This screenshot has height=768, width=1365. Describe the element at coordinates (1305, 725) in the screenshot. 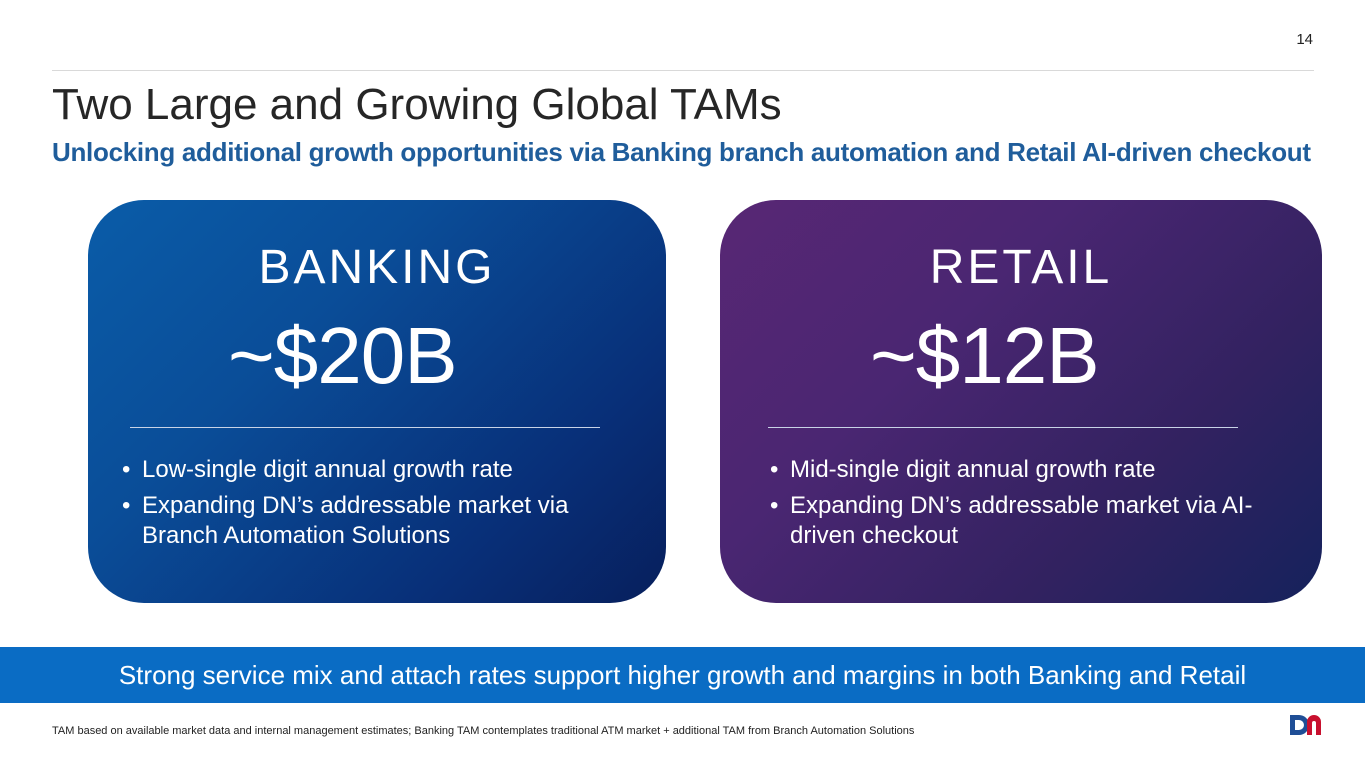

I see `dn-logo-icon` at that location.